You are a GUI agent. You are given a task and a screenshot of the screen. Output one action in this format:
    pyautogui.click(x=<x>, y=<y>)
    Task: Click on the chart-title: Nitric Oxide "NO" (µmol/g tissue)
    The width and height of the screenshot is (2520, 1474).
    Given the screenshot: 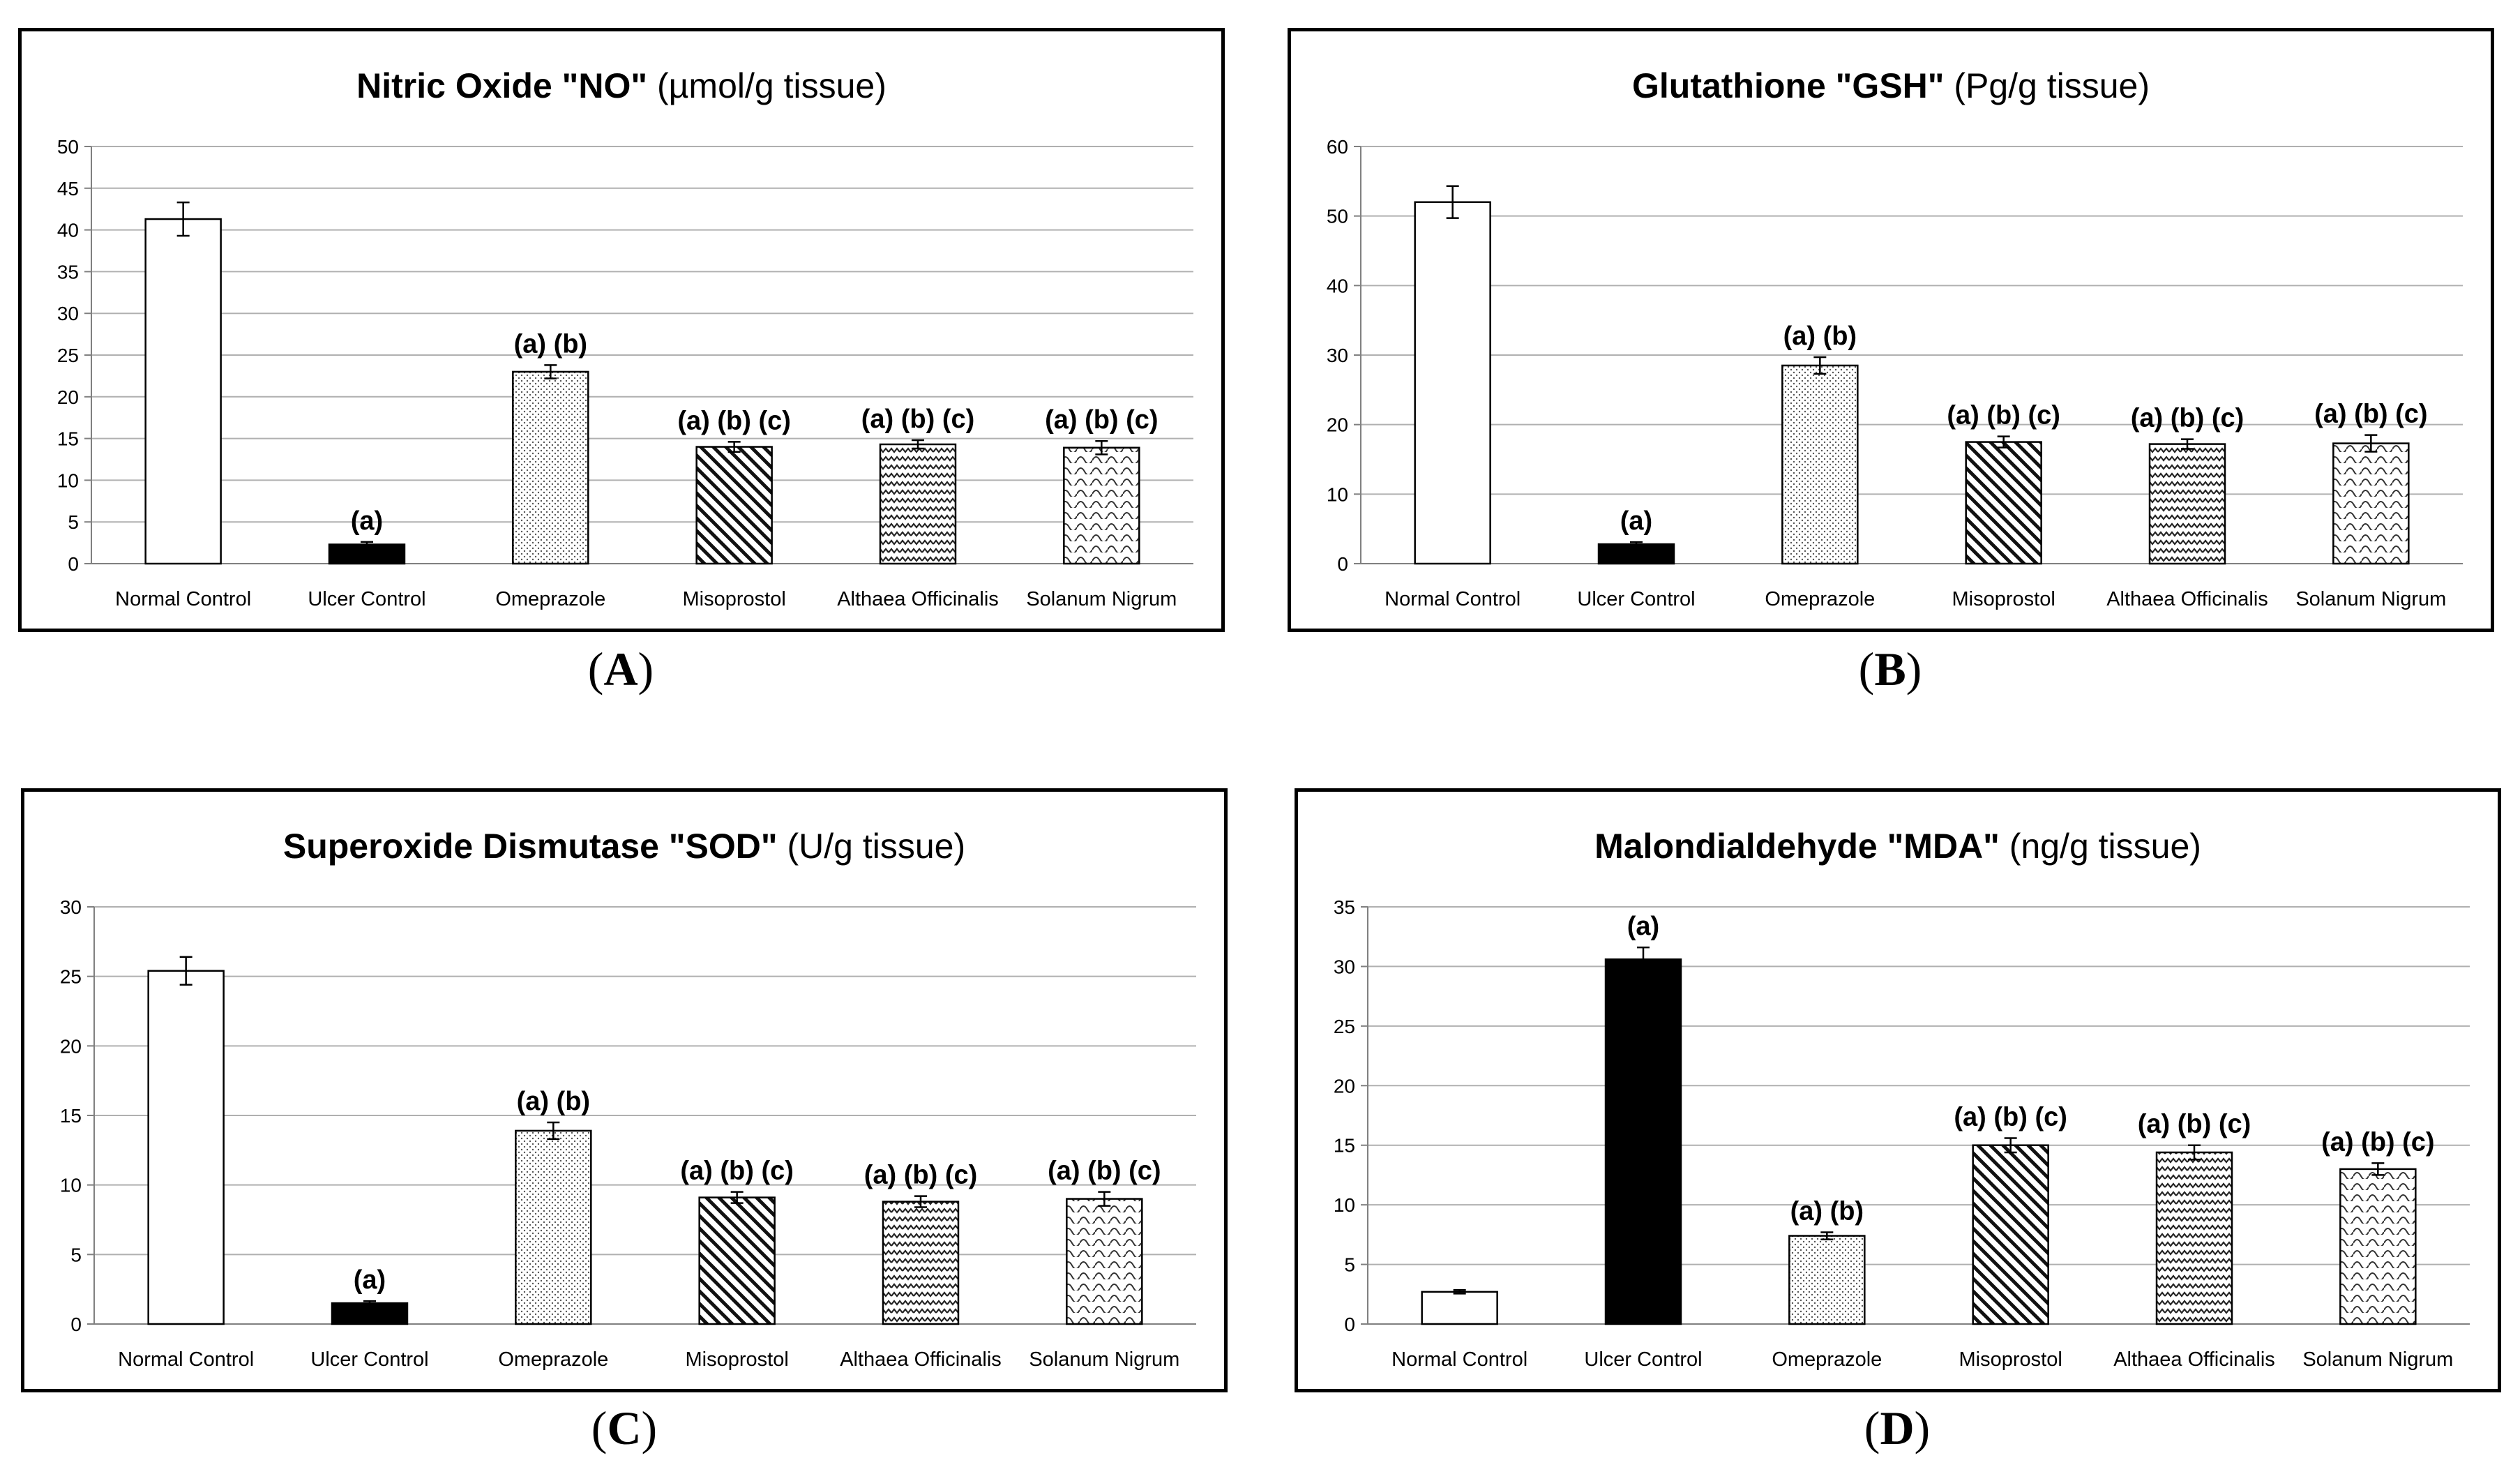 What is the action you would take?
    pyautogui.click(x=621, y=85)
    